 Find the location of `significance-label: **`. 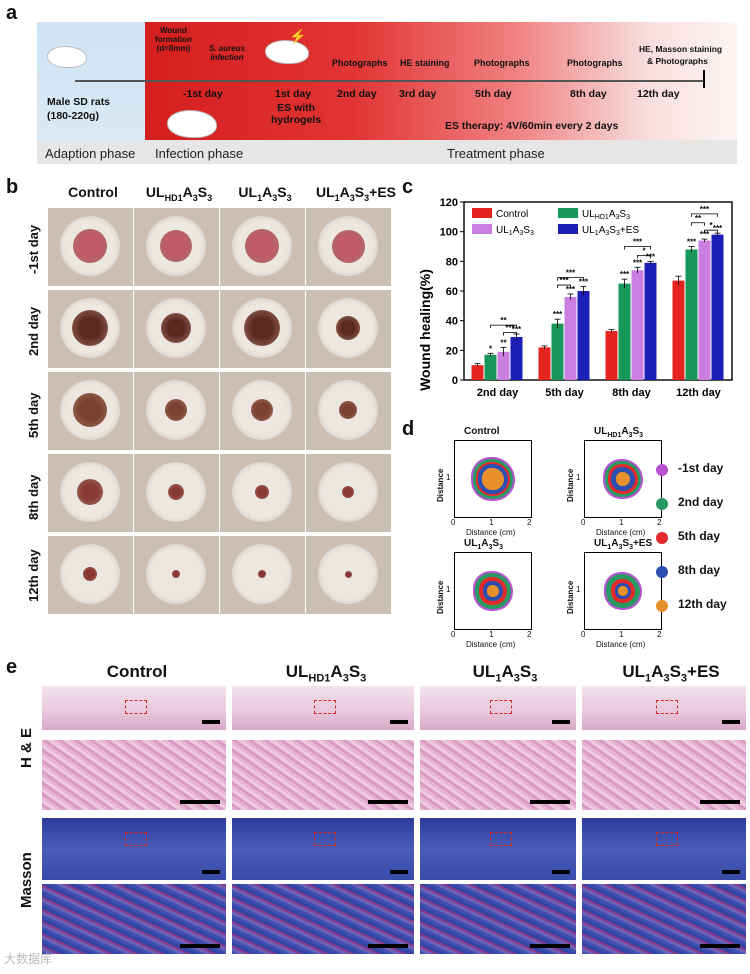

significance-label: ** is located at coordinates (503, 320).